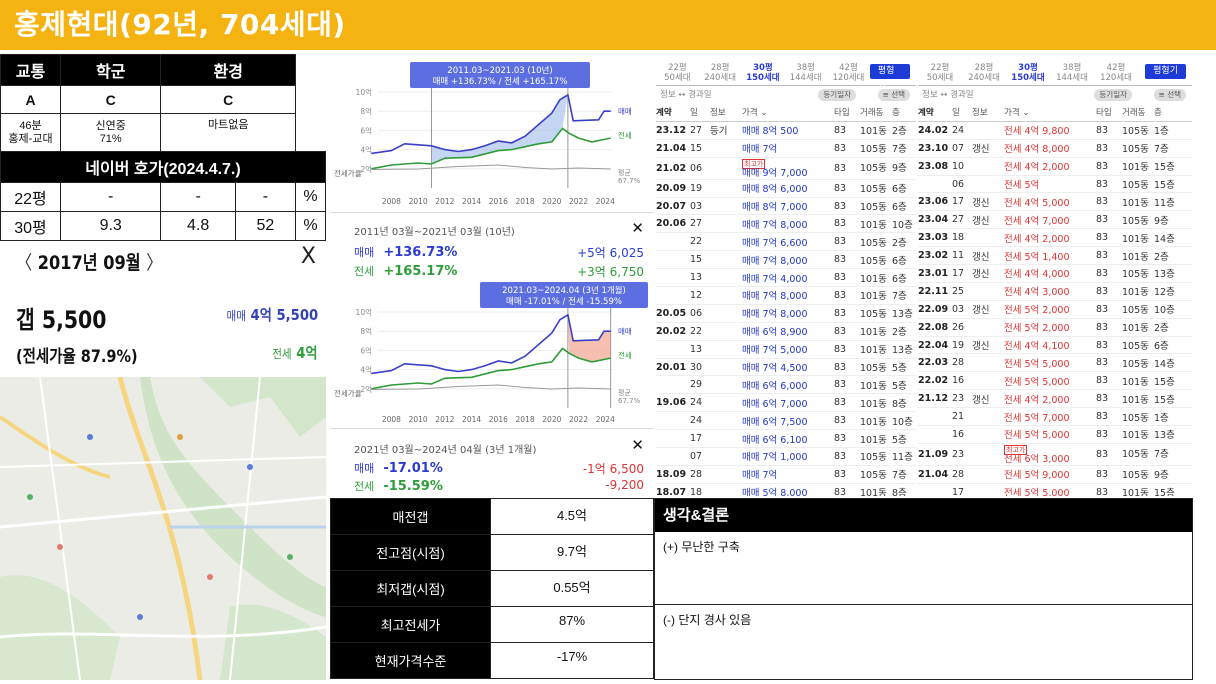 Image resolution: width=1216 pixels, height=684 pixels. What do you see at coordinates (1055, 435) in the screenshot?
I see `table-row: 16 전세 5억 5,000 83 101동 13층` at bounding box center [1055, 435].